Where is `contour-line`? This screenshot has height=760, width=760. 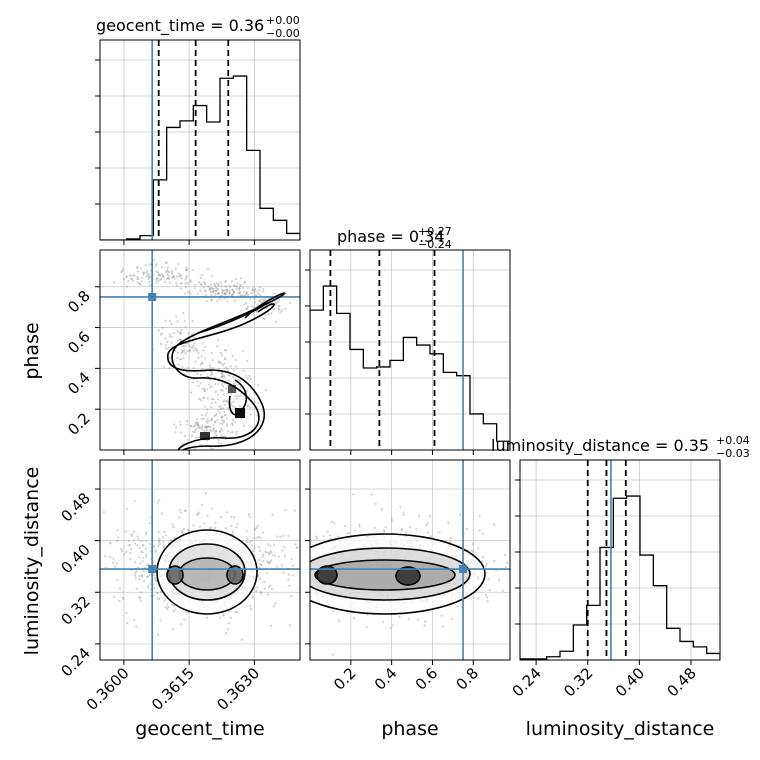 contour-line is located at coordinates (235, 575).